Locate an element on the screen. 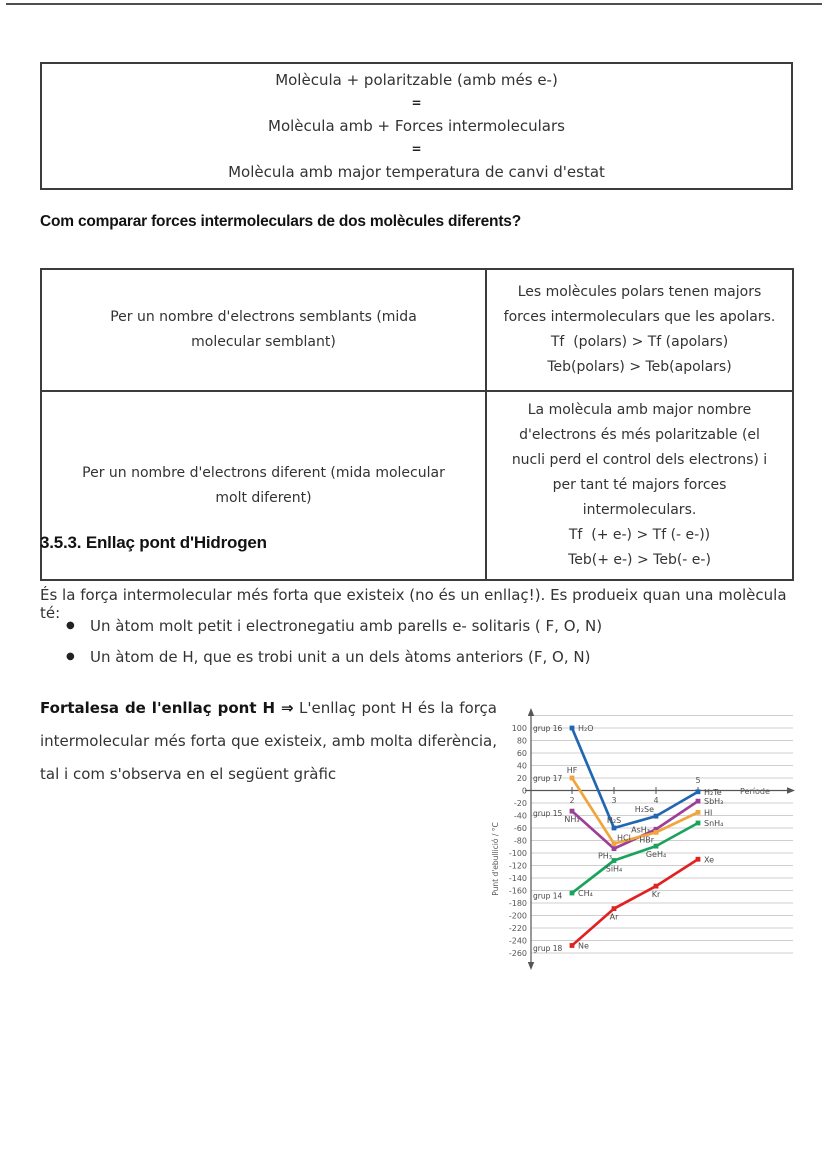  svg-text: -180 is located at coordinates (518, 903).